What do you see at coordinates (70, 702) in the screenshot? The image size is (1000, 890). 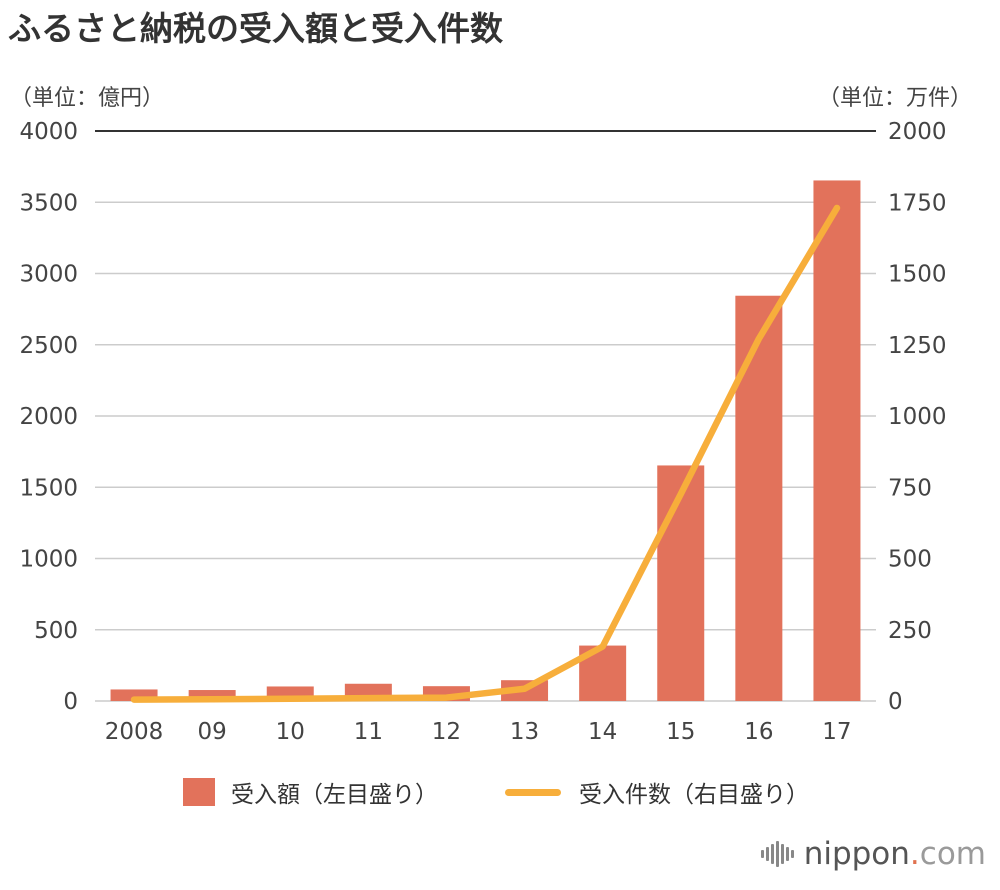 I see `left-tick-0: 0` at bounding box center [70, 702].